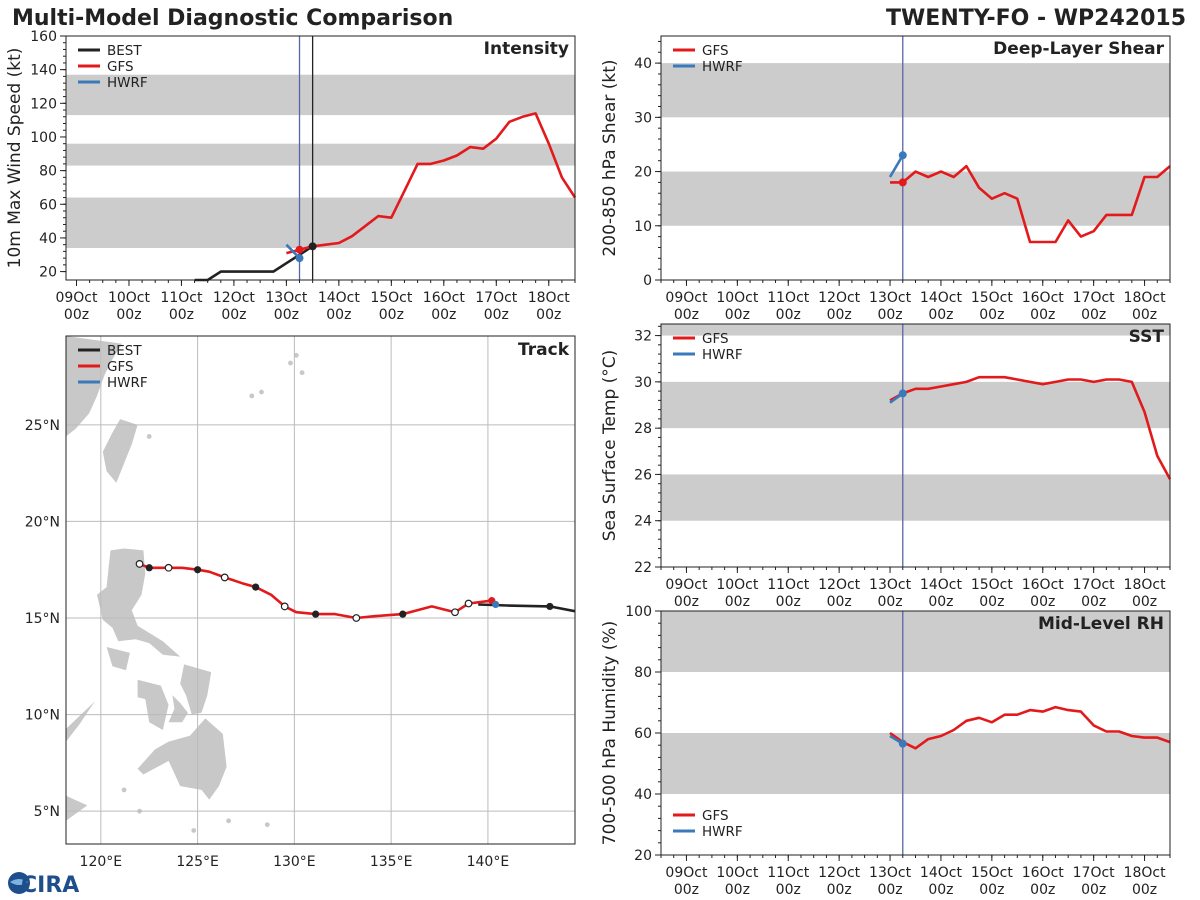 The image size is (1200, 900). What do you see at coordinates (294, 862) in the screenshot?
I see `track-x-tick-label: 130°E` at bounding box center [294, 862].